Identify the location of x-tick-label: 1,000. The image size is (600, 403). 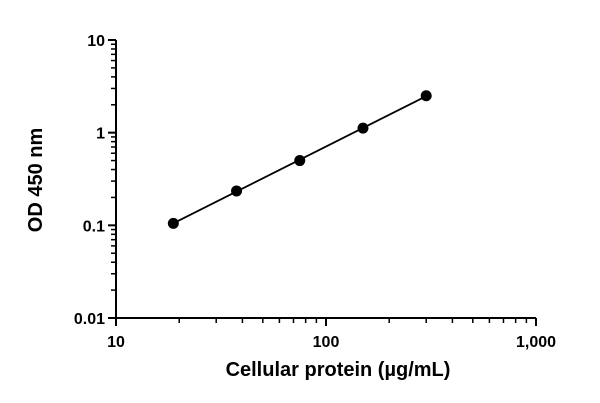
(536, 342).